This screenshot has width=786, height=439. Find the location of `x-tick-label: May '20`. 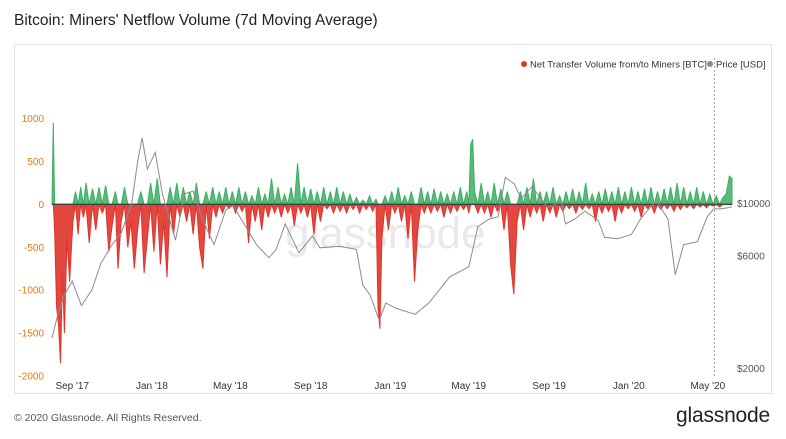

x-tick-label: May '20 is located at coordinates (707, 386).